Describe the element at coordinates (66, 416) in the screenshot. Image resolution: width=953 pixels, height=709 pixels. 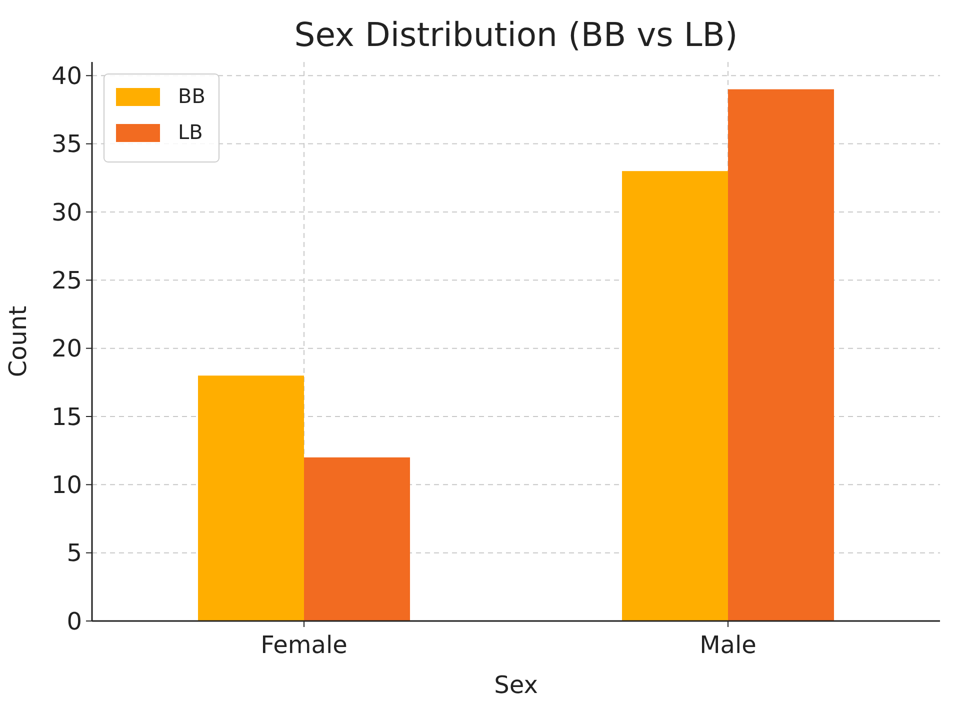
I see `y-tick-label: 15` at that location.